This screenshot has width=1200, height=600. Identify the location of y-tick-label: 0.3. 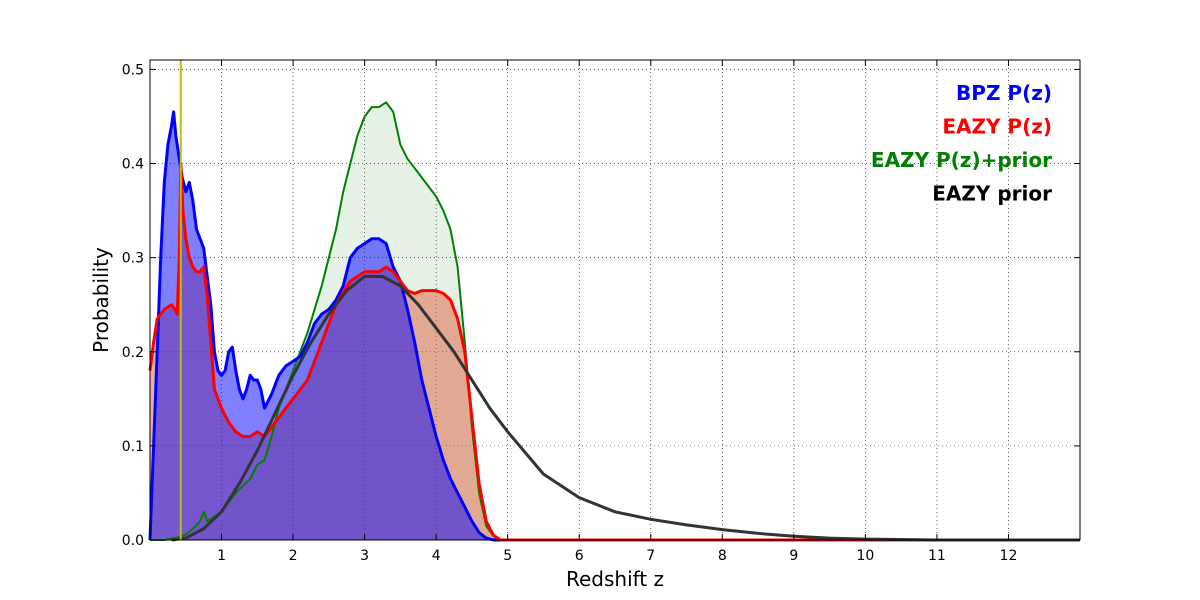
(133, 259).